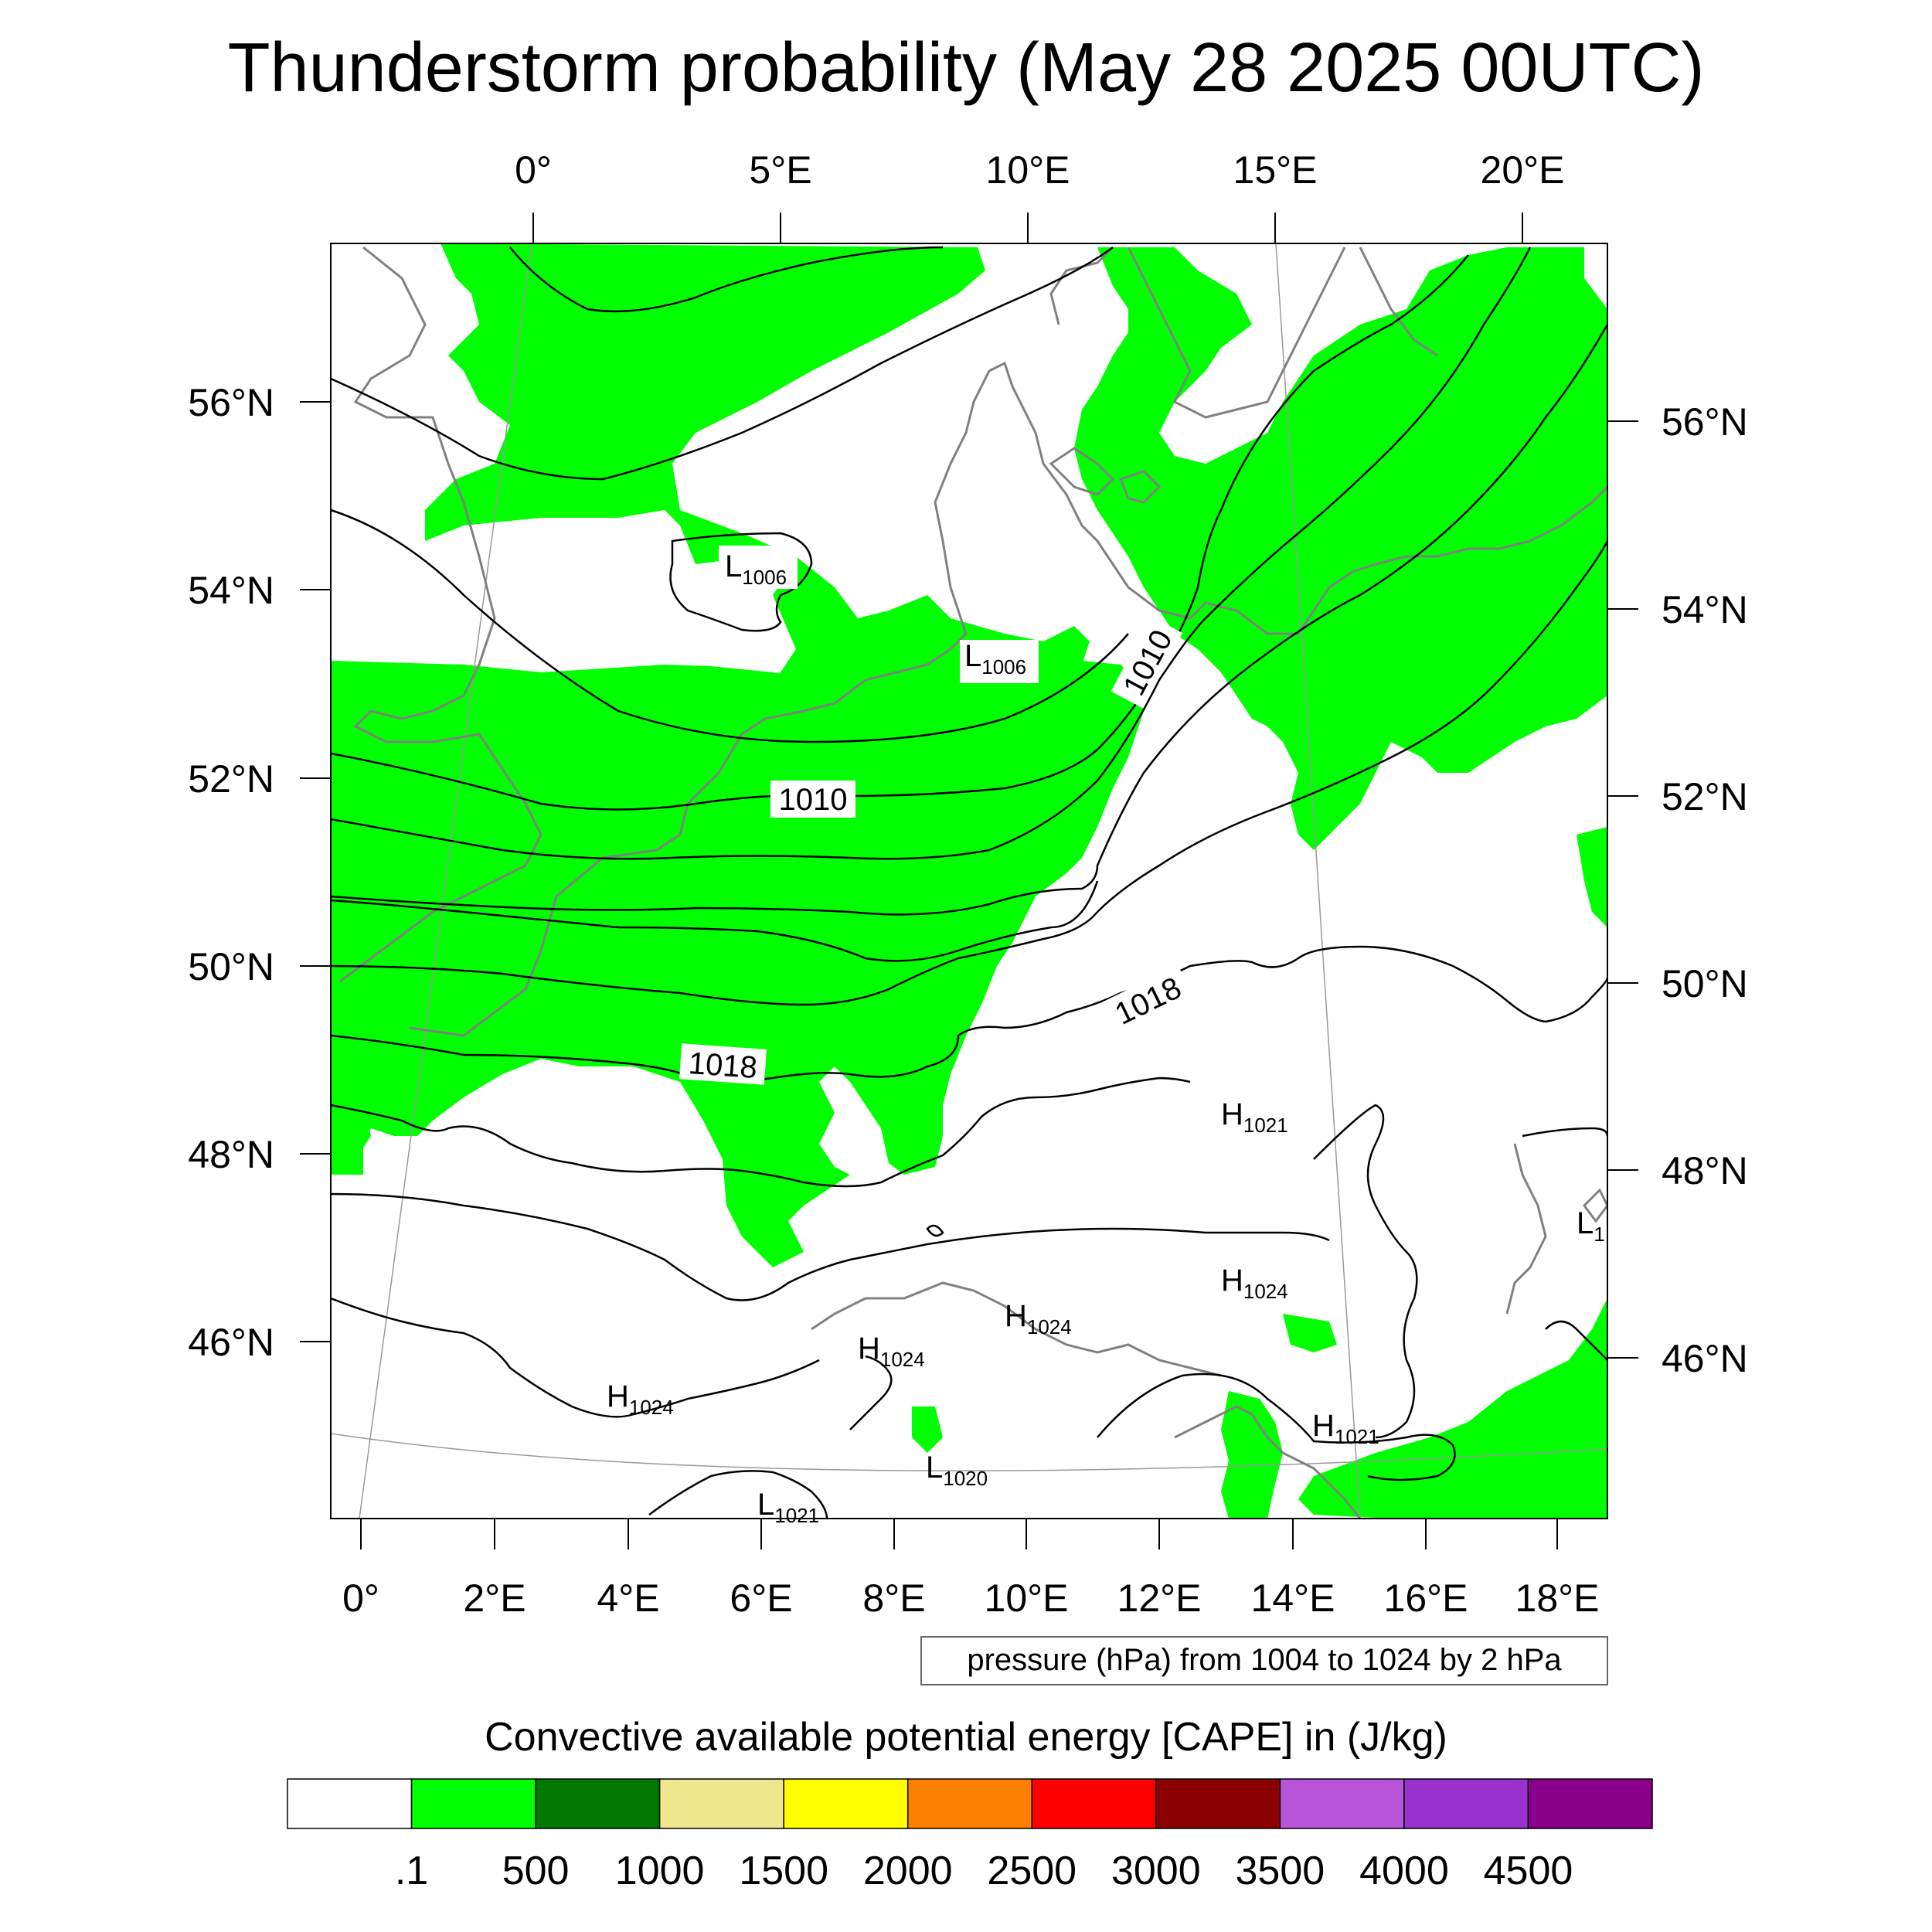 This screenshot has width=1932, height=1932. What do you see at coordinates (1156, 1871) in the screenshot?
I see `colorbar-label: 3000` at bounding box center [1156, 1871].